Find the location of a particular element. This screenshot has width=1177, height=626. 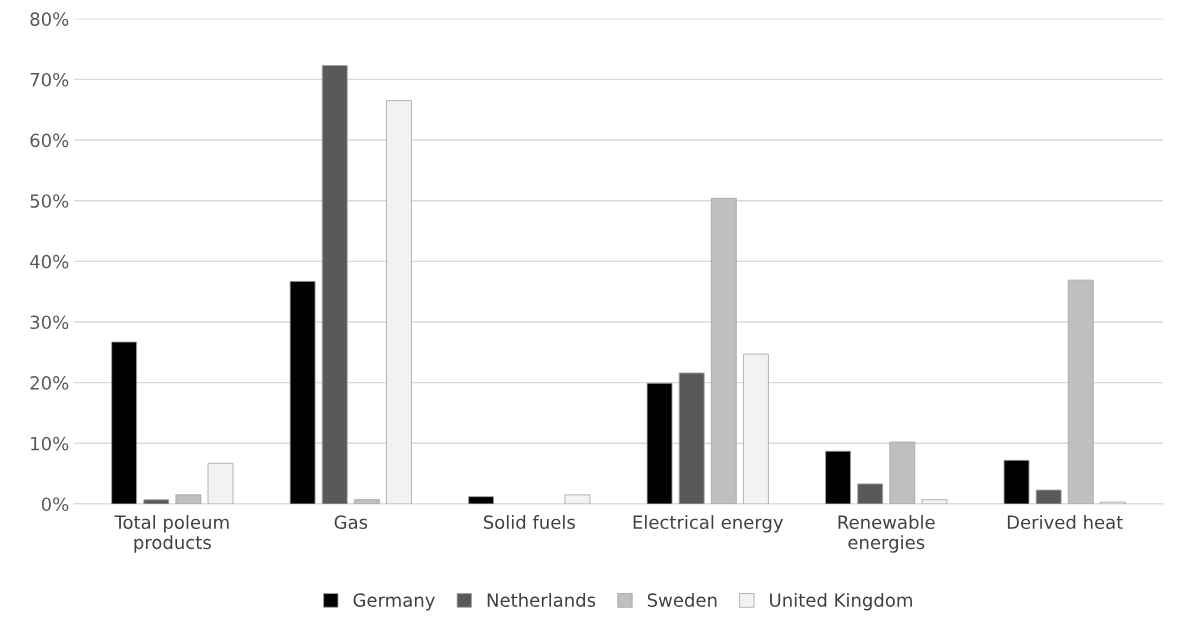

legend-label: Germany is located at coordinates (394, 602).